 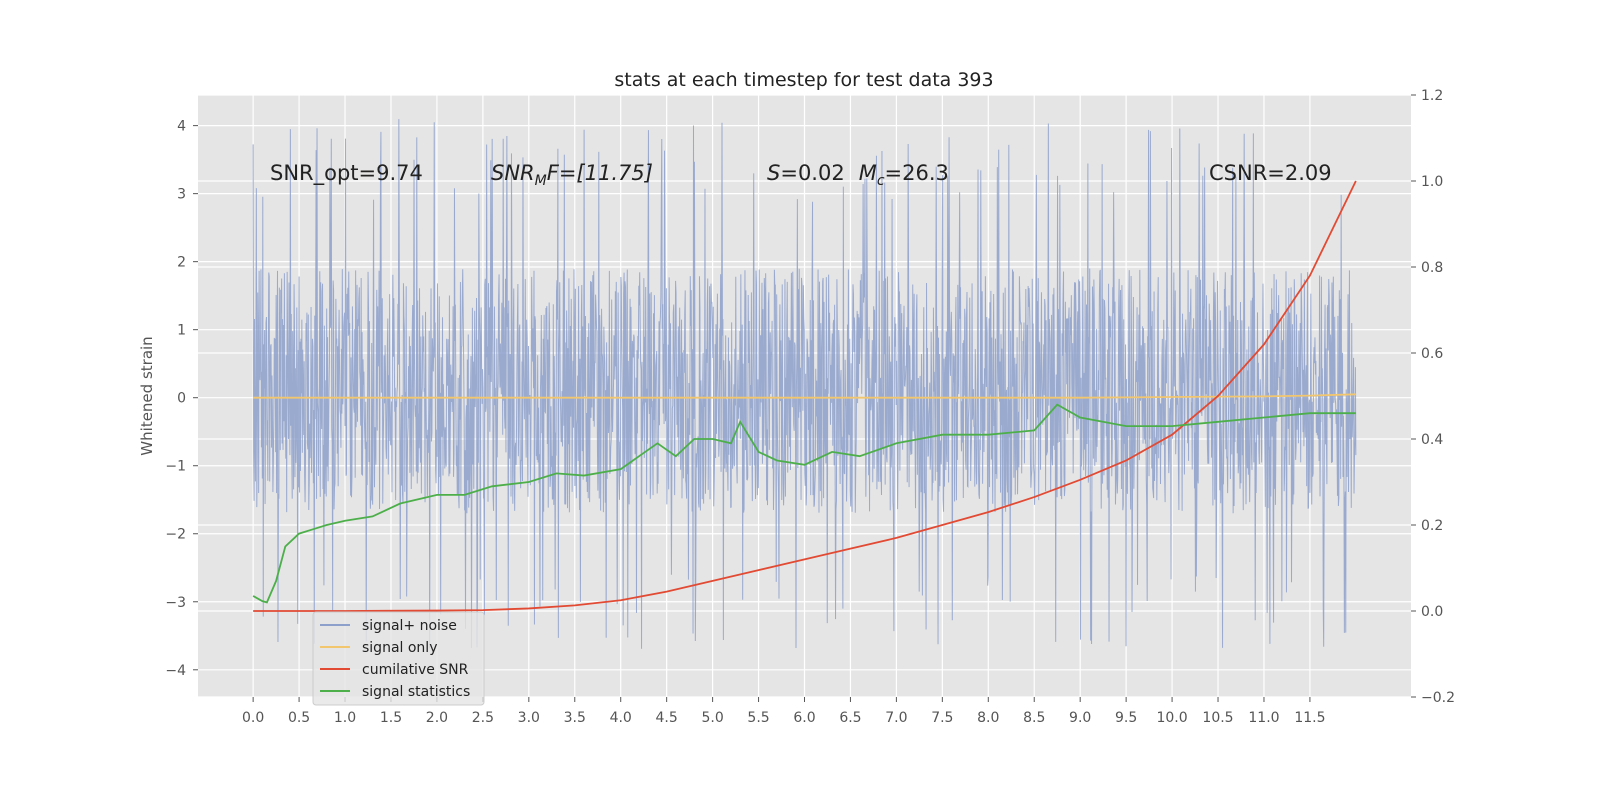 I want to click on legend-box, so click(x=398, y=658).